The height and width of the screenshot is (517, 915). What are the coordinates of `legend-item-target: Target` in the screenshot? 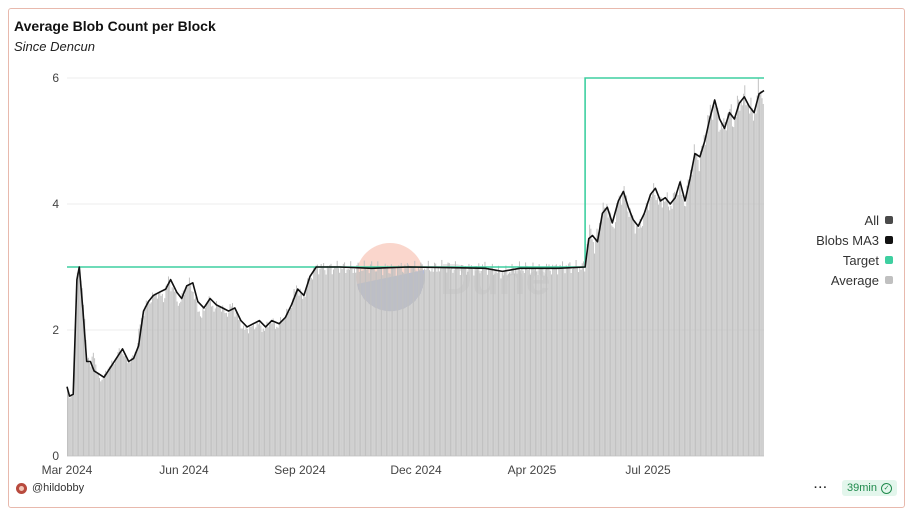 It's located at (854, 260).